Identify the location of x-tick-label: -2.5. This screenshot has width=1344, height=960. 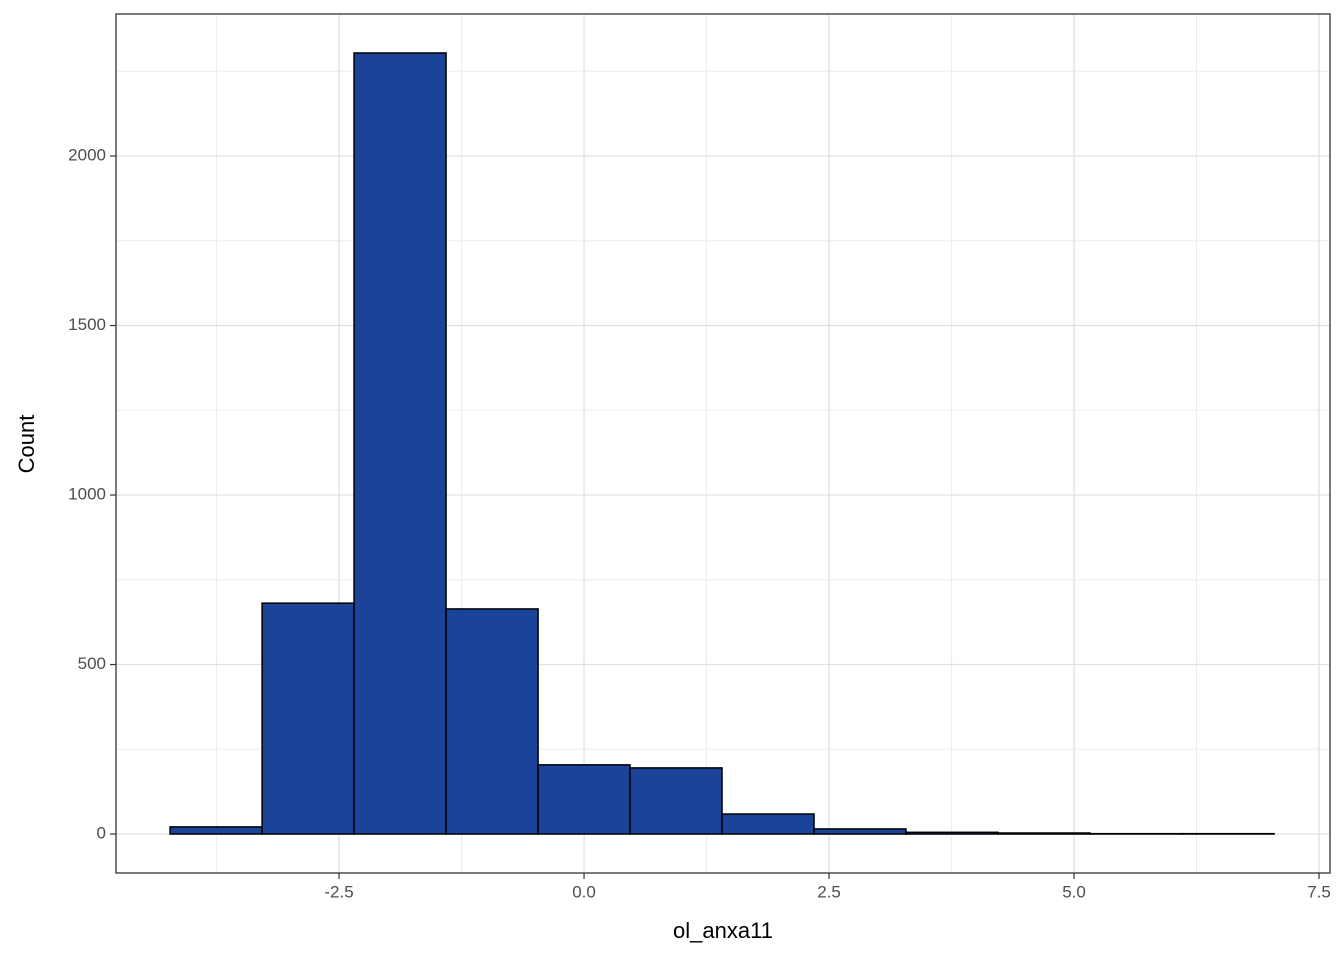
(338, 891).